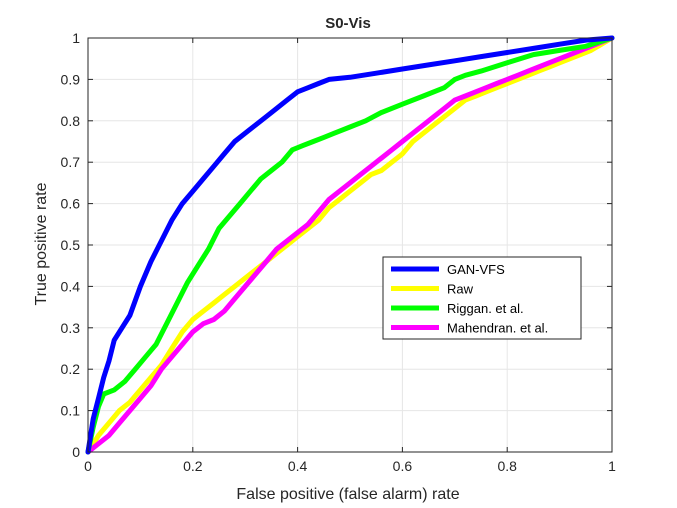 This screenshot has width=677, height=508. I want to click on x-tick-label: 1, so click(612, 466).